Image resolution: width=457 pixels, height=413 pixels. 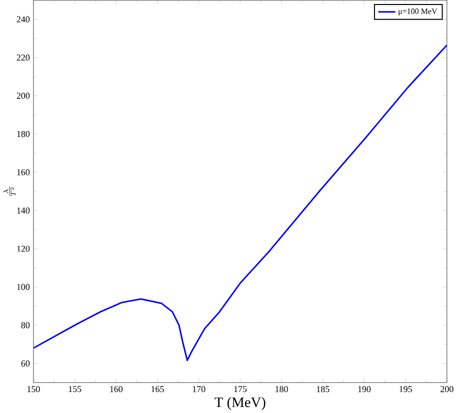 What do you see at coordinates (447, 389) in the screenshot?
I see `x-tick-label: 200` at bounding box center [447, 389].